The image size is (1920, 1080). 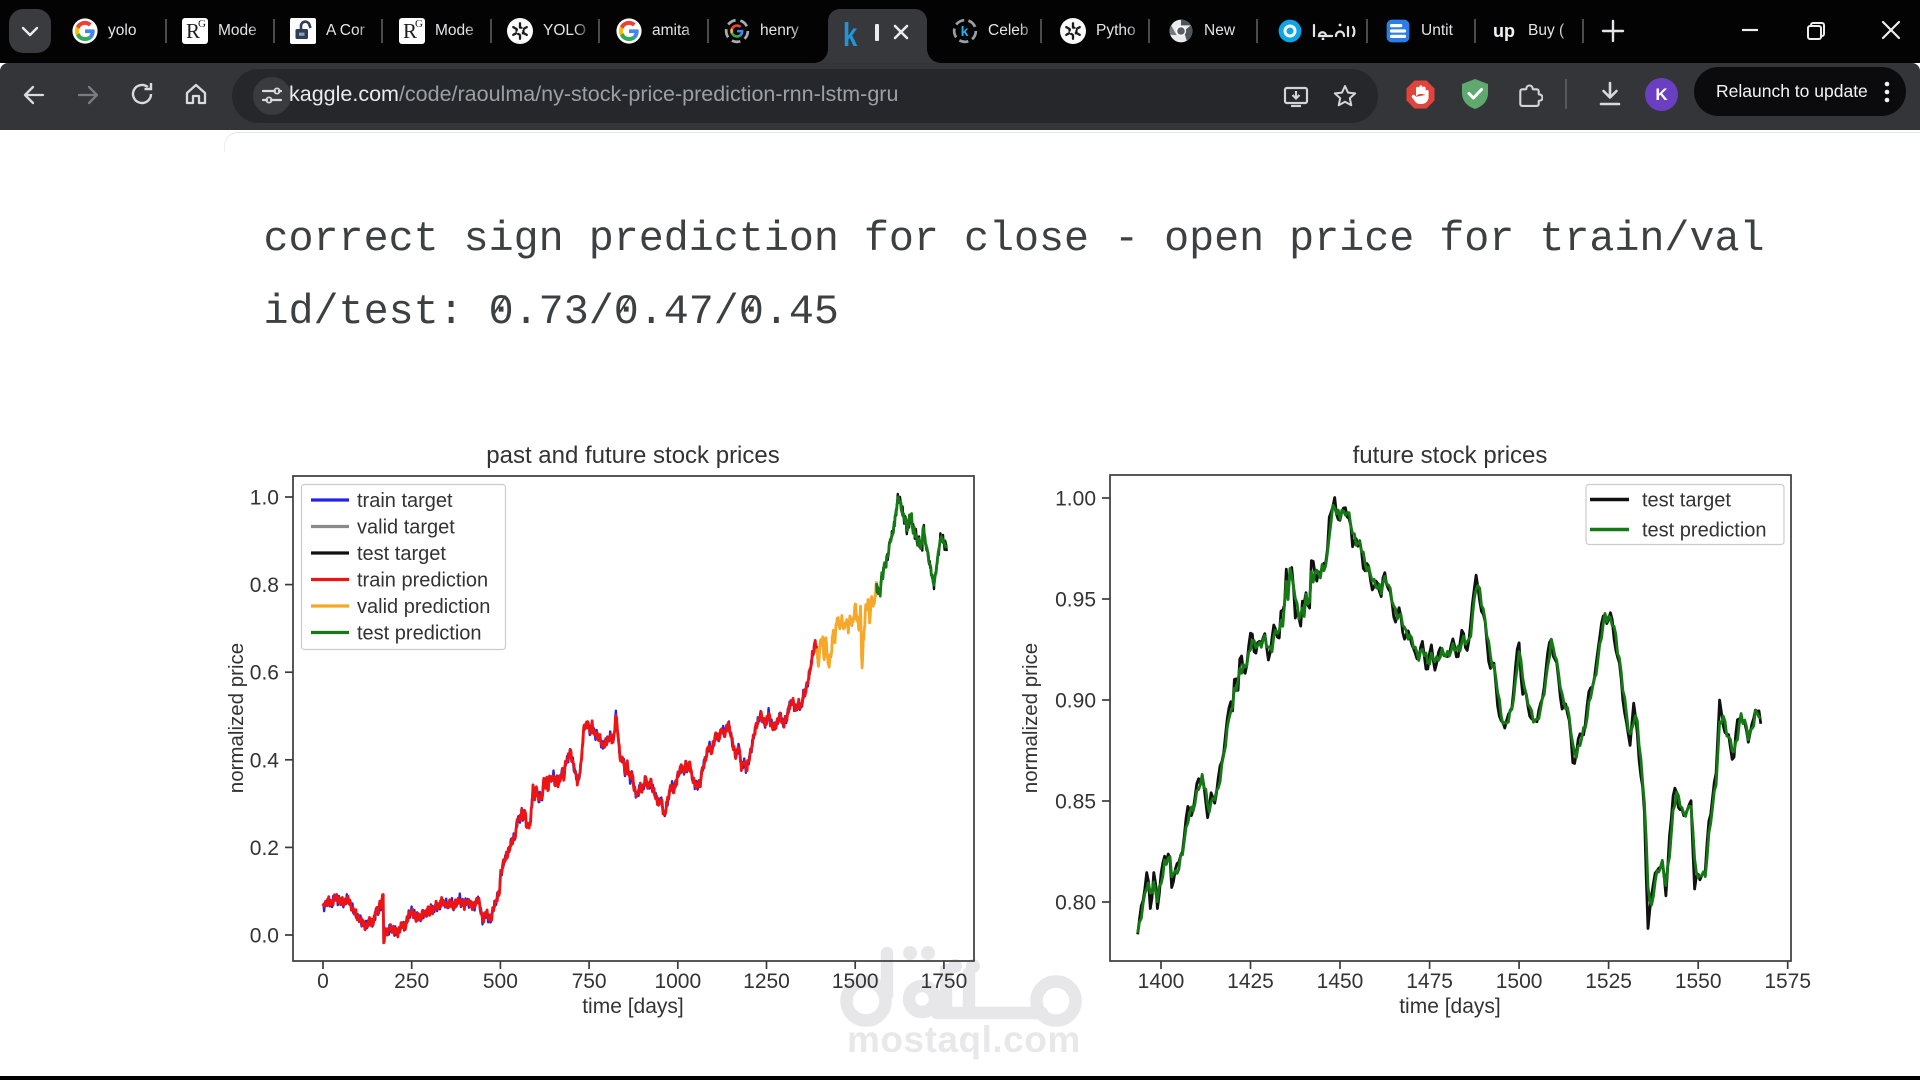 What do you see at coordinates (423, 607) in the screenshot?
I see `svg-text: valid prediction` at bounding box center [423, 607].